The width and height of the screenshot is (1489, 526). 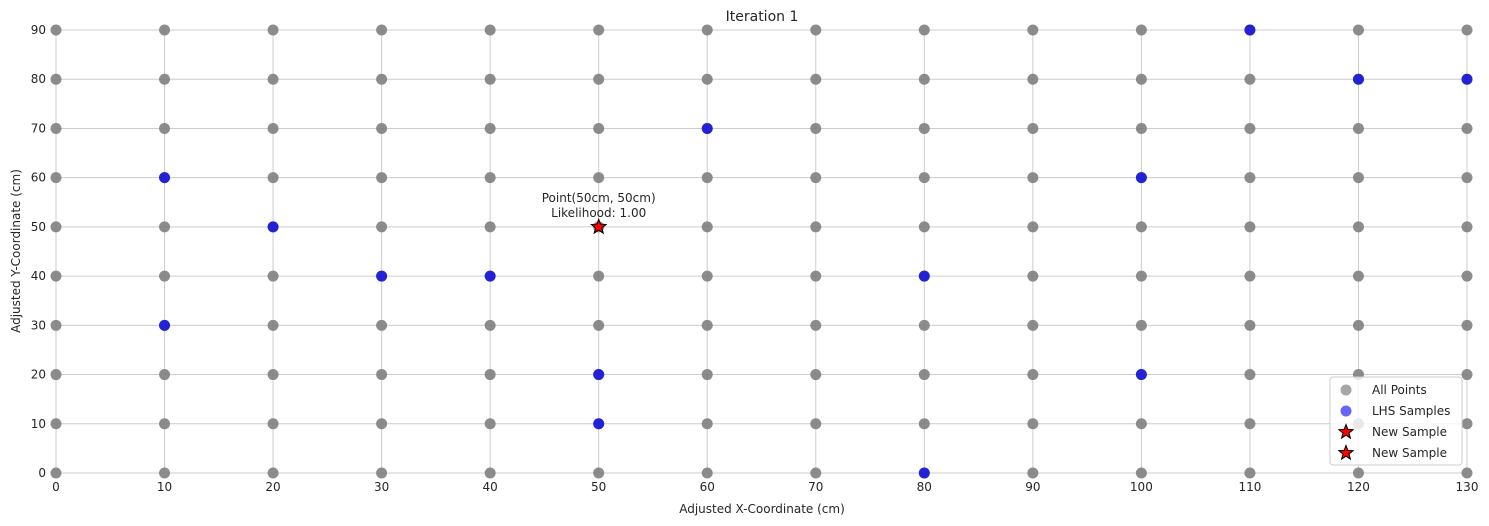 What do you see at coordinates (164, 487) in the screenshot?
I see `x-tick-label: 10` at bounding box center [164, 487].